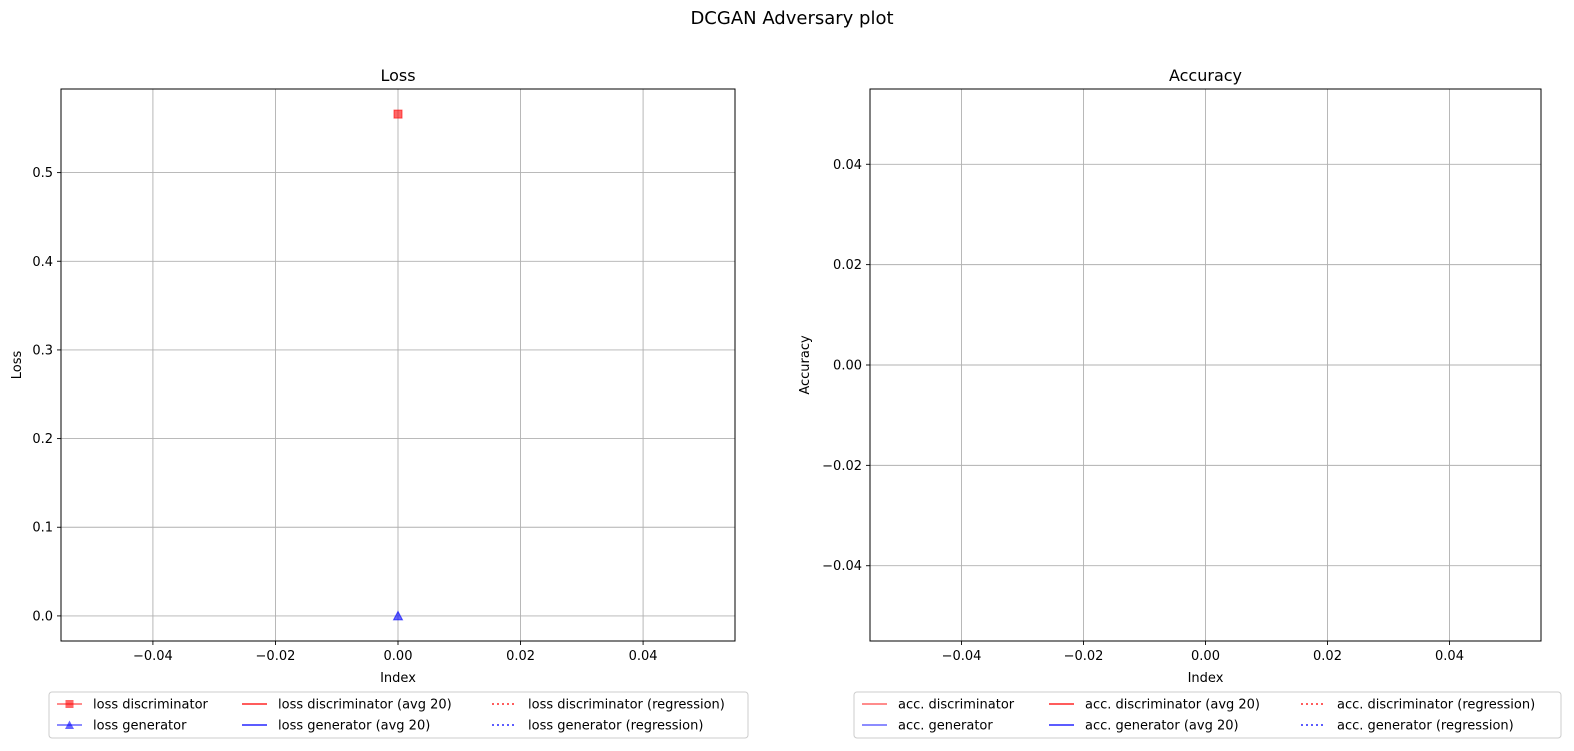  I want to click on accuracy-xtick-label: 0.00, so click(1205, 656).